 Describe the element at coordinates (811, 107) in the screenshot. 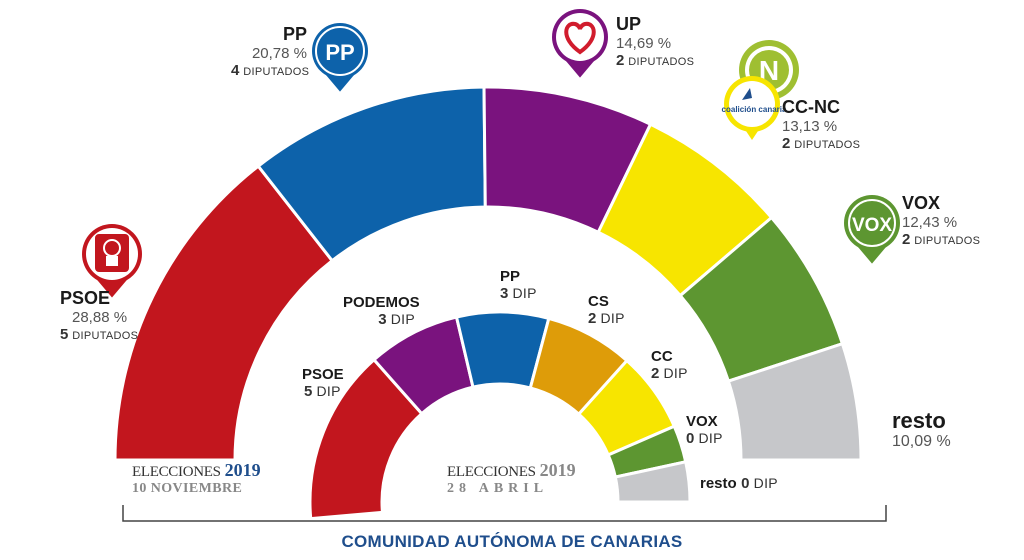

I see `party-name: CC-NC` at that location.